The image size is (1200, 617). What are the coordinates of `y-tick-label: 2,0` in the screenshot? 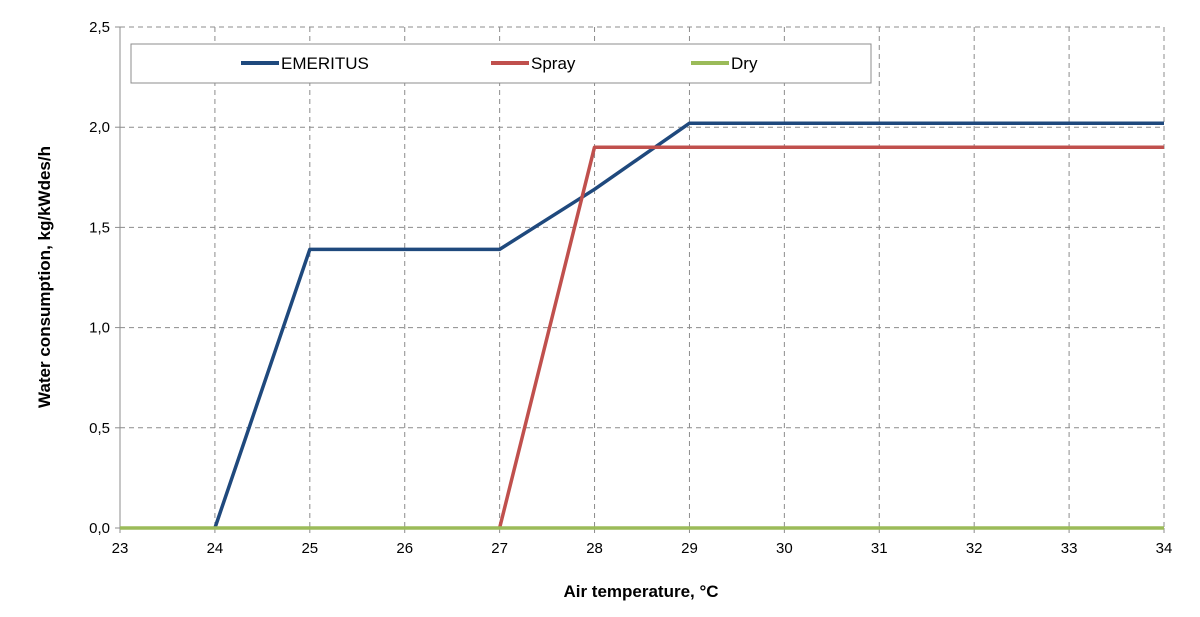 It's located at (99, 127).